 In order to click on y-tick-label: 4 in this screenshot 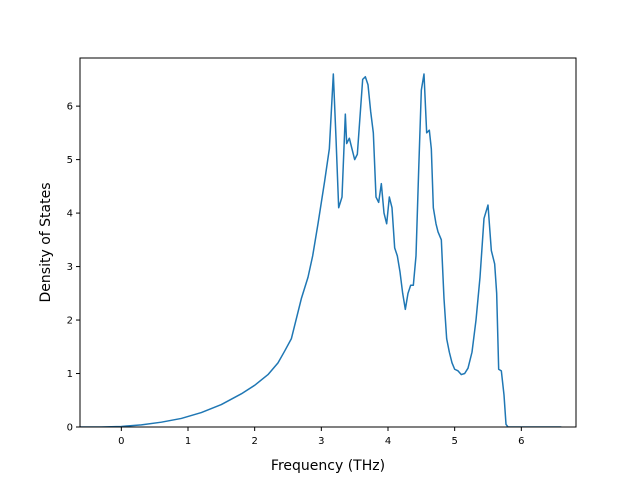, I will do `click(70, 214)`.